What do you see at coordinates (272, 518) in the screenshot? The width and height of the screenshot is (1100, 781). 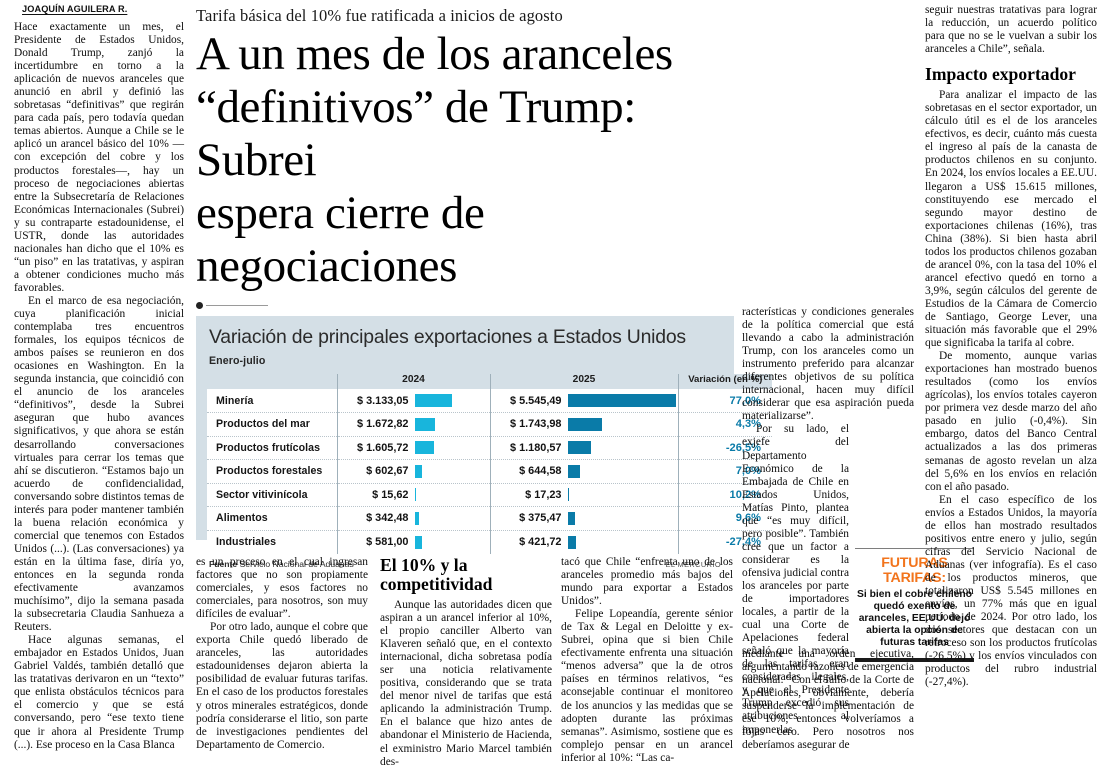 I see `row-category: Alimentos` at bounding box center [272, 518].